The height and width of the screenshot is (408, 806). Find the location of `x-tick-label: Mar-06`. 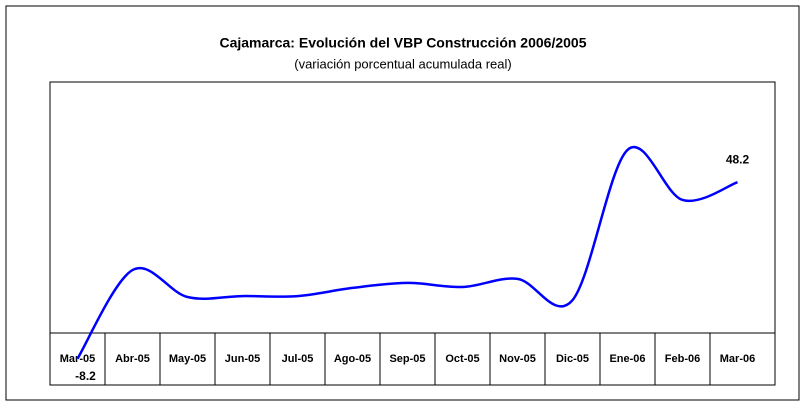

x-tick-label: Mar-06 is located at coordinates (737, 359).